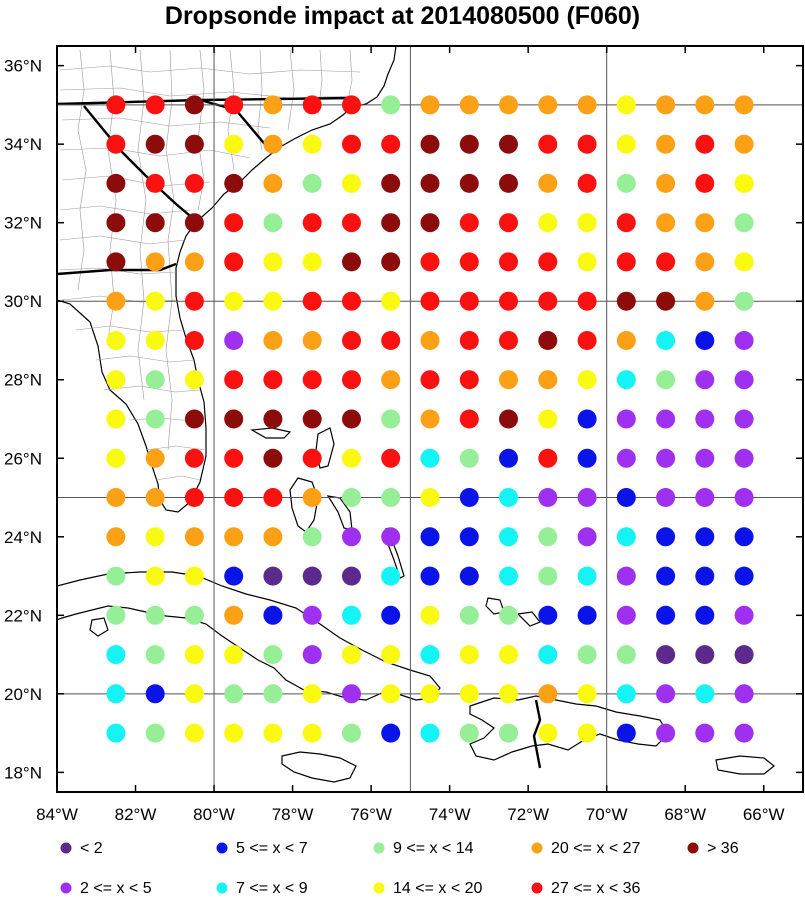  What do you see at coordinates (23, 380) in the screenshot?
I see `y-tick-label: 28°N` at bounding box center [23, 380].